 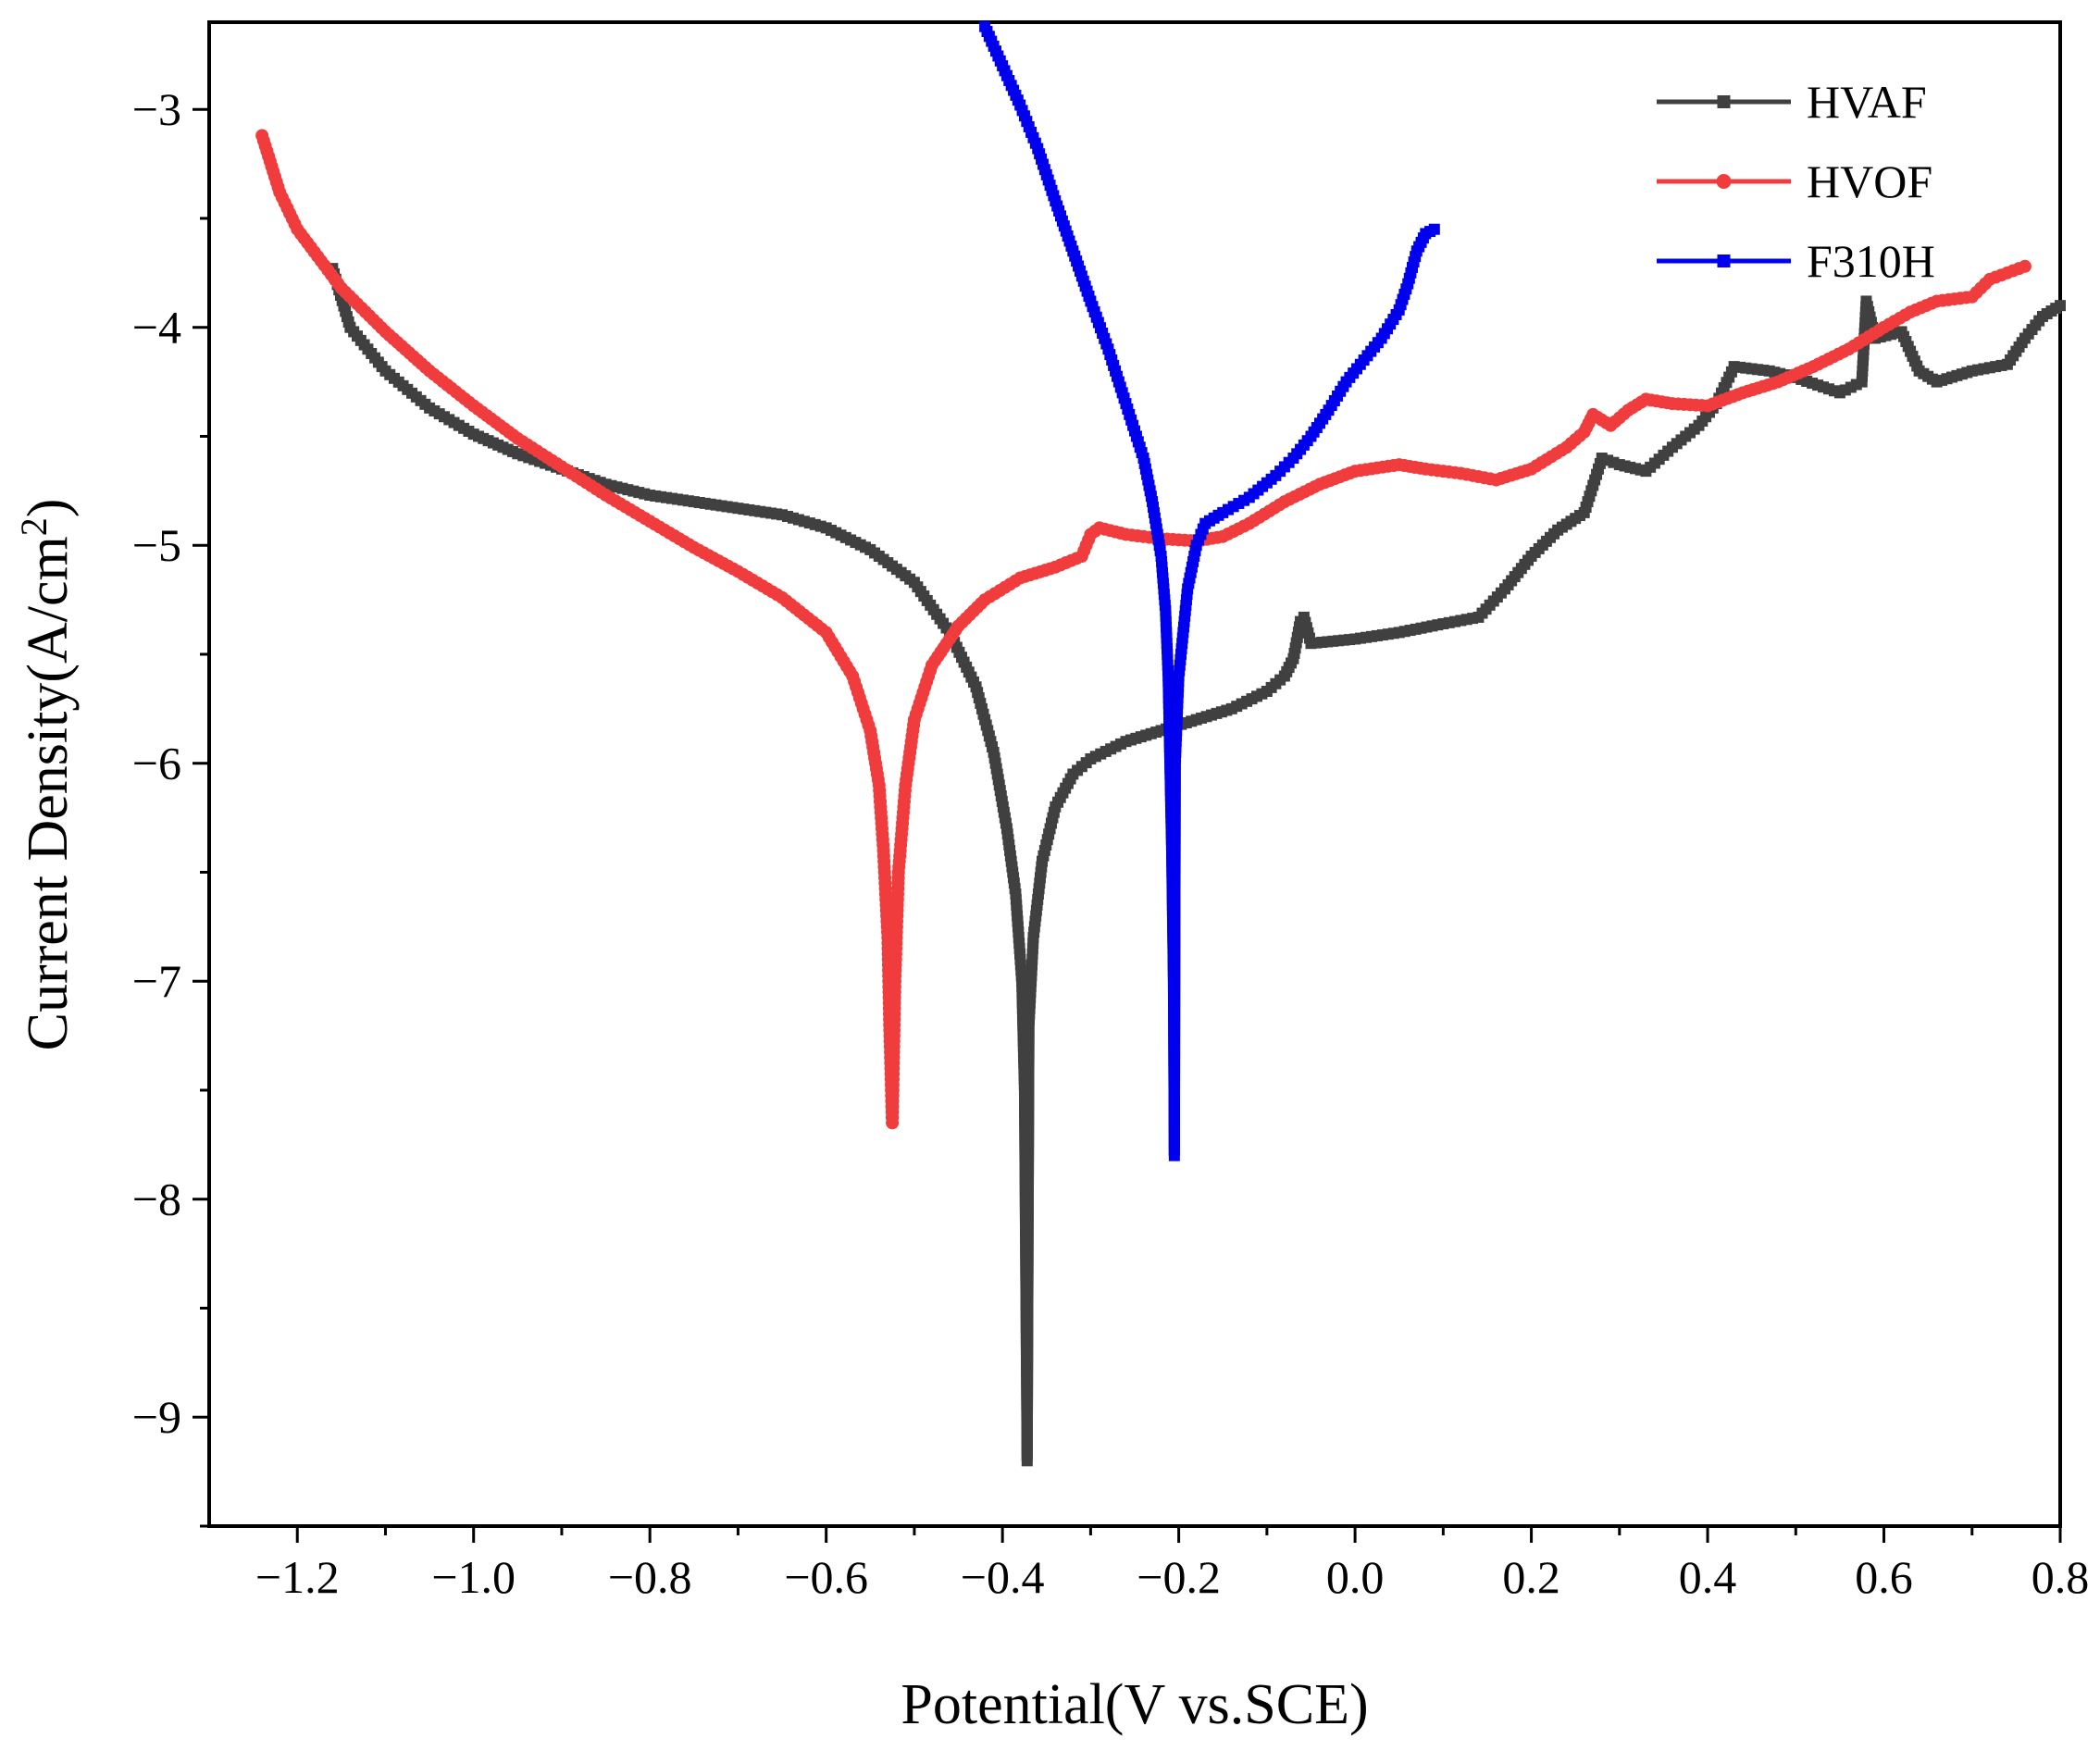 I want to click on legend-entry-hvof: HVOF, so click(x=1794, y=181).